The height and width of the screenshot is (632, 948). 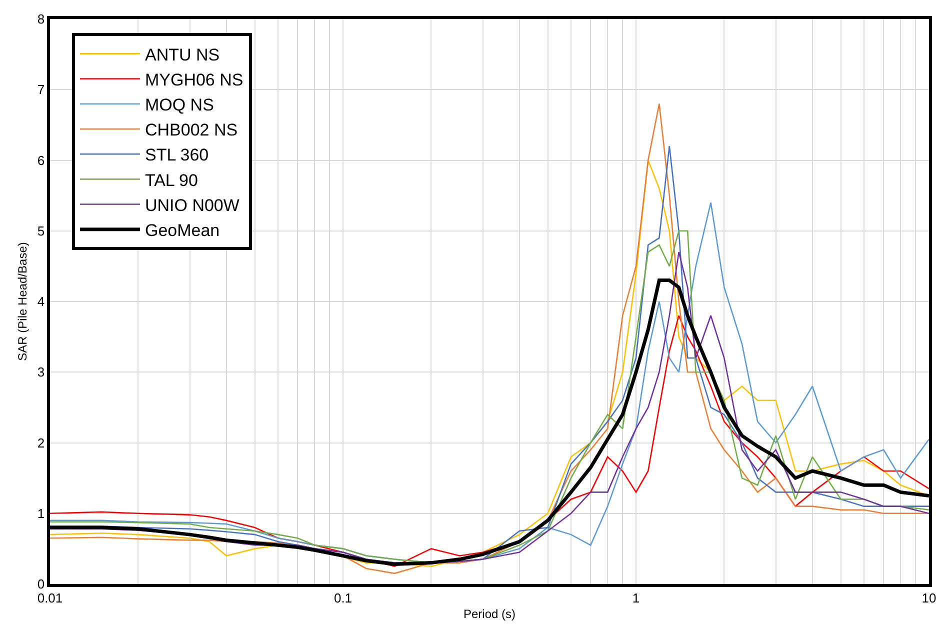 What do you see at coordinates (179, 105) in the screenshot?
I see `legend-label: MOQ NS` at bounding box center [179, 105].